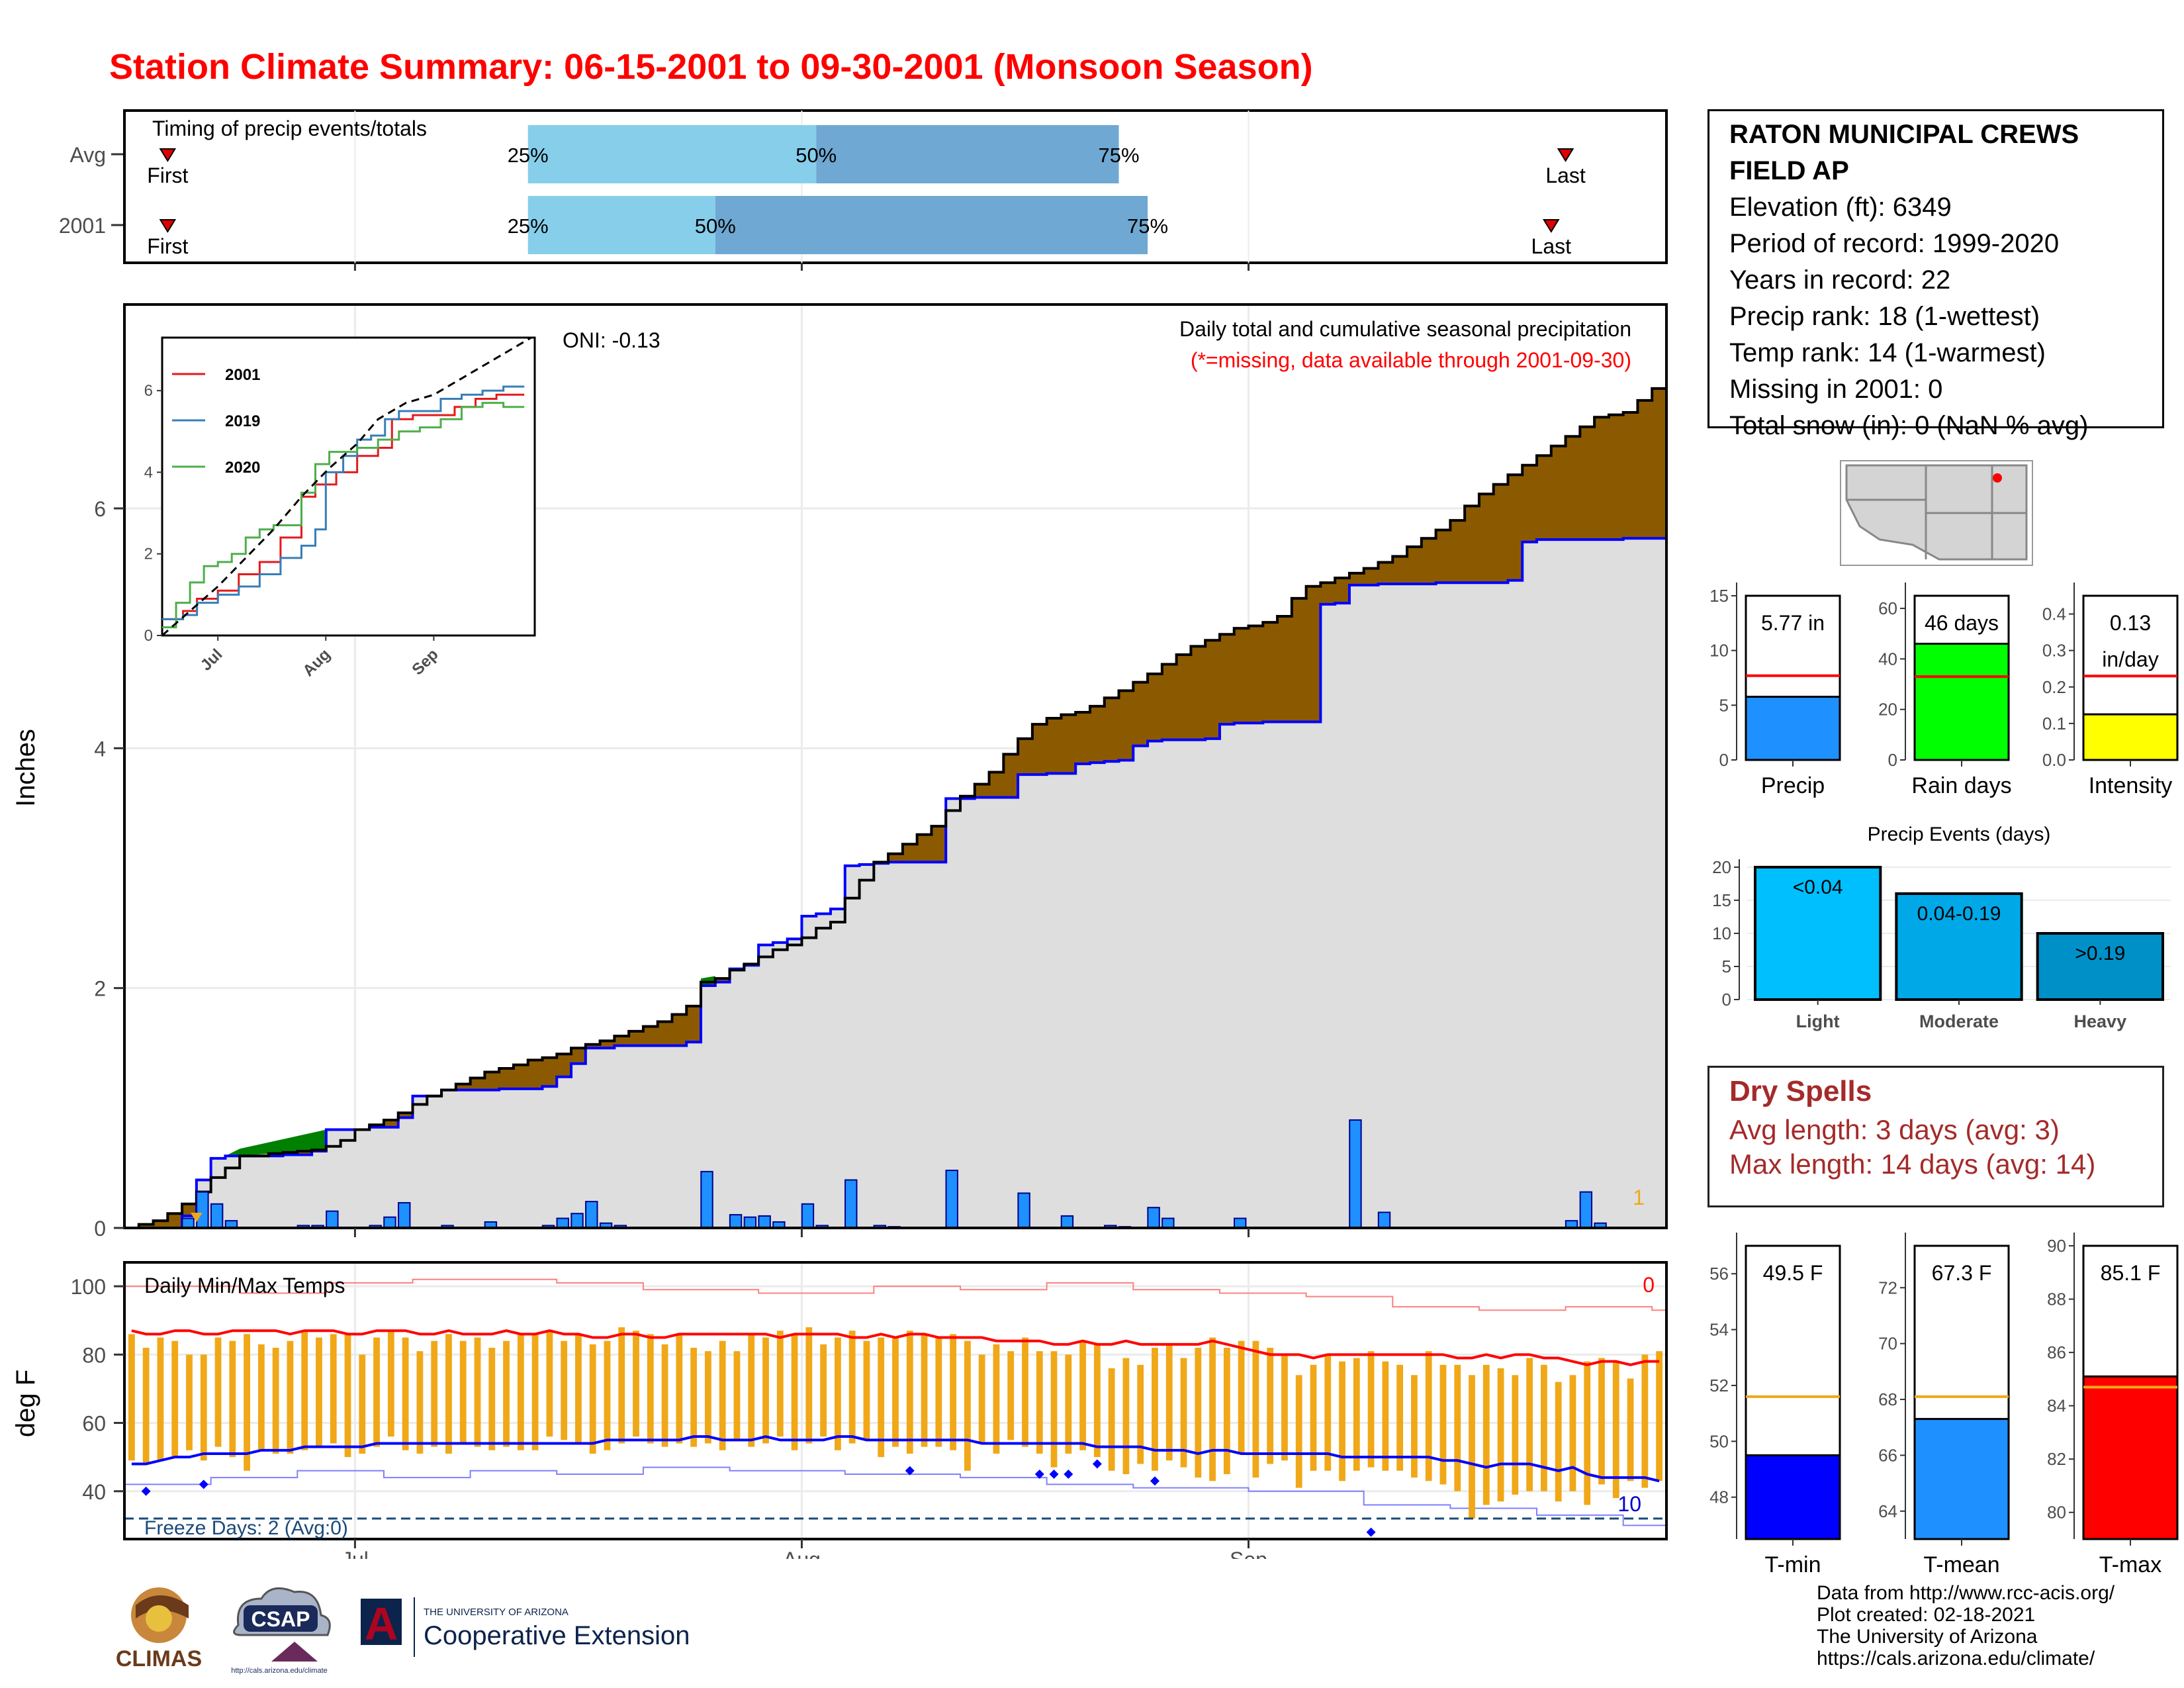 This screenshot has height=1688, width=2184. I want to click on intensity-value-label: 0.13, so click(2130, 623).